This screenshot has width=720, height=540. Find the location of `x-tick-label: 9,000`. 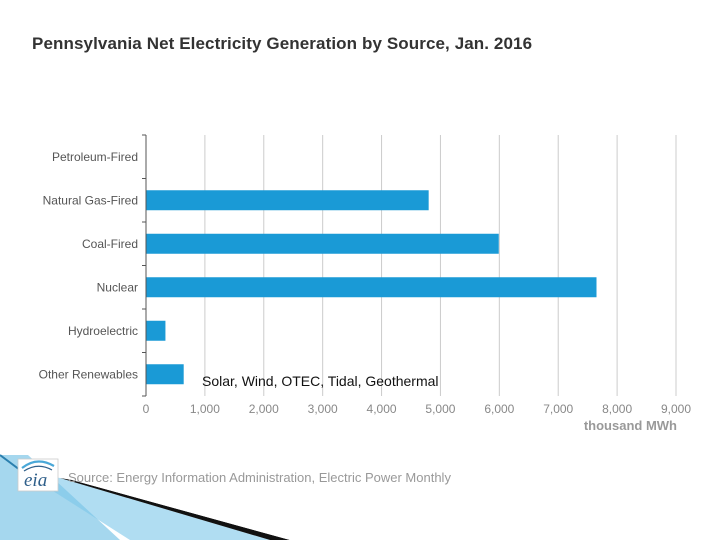

x-tick-label: 9,000 is located at coordinates (676, 409).